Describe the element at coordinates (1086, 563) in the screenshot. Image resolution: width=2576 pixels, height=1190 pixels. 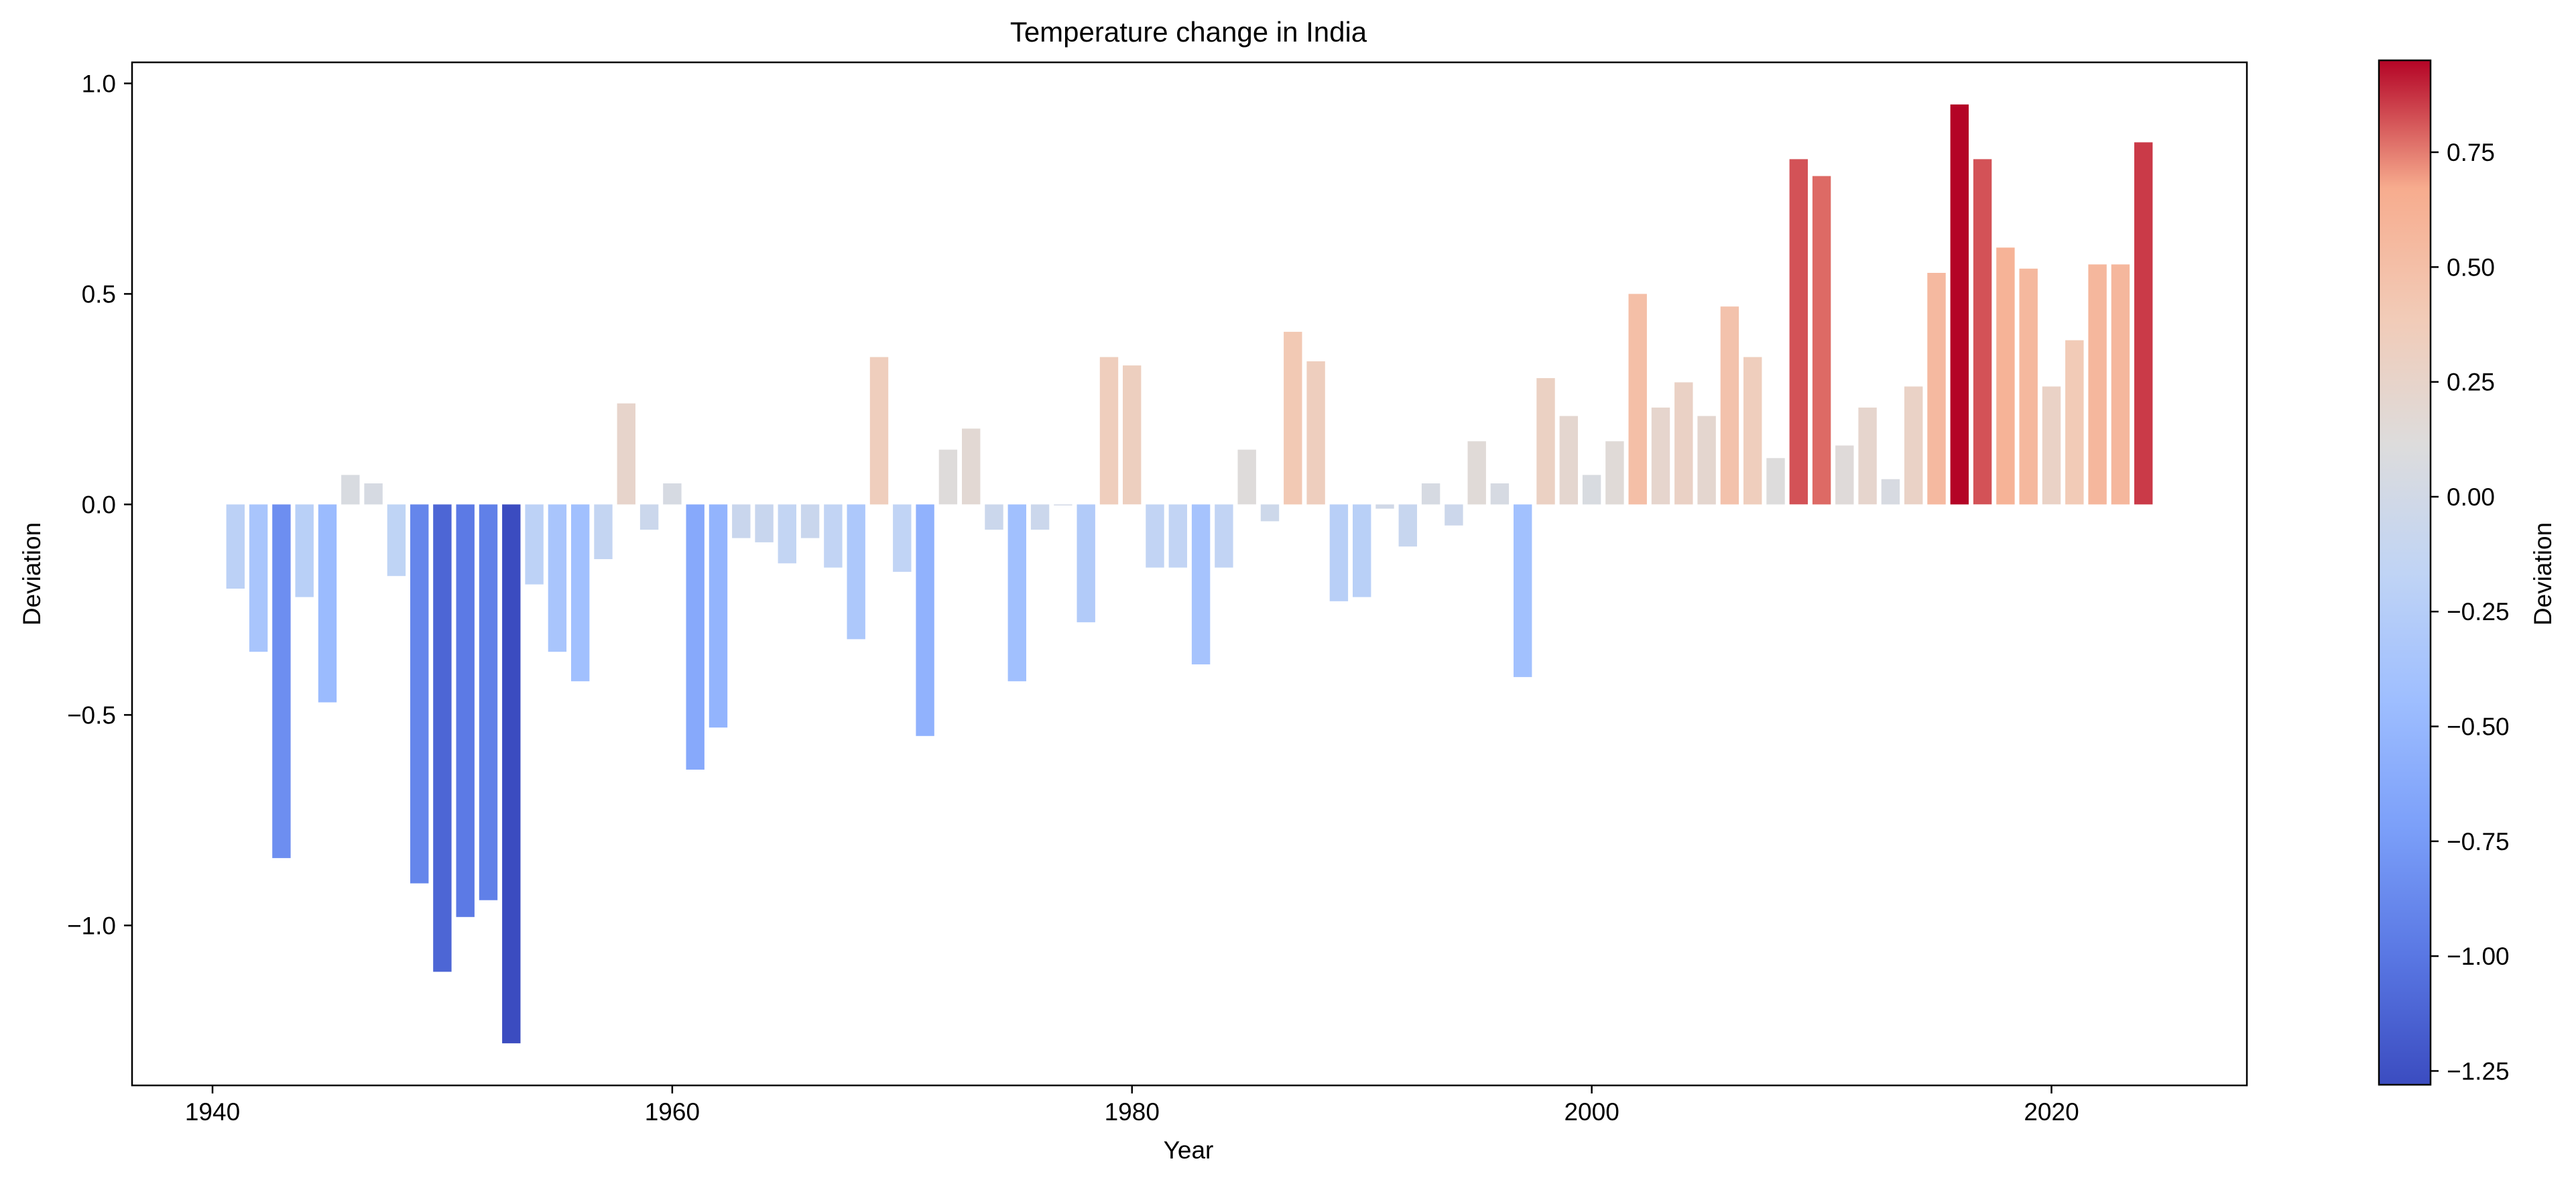
I see `bar-1978` at that location.